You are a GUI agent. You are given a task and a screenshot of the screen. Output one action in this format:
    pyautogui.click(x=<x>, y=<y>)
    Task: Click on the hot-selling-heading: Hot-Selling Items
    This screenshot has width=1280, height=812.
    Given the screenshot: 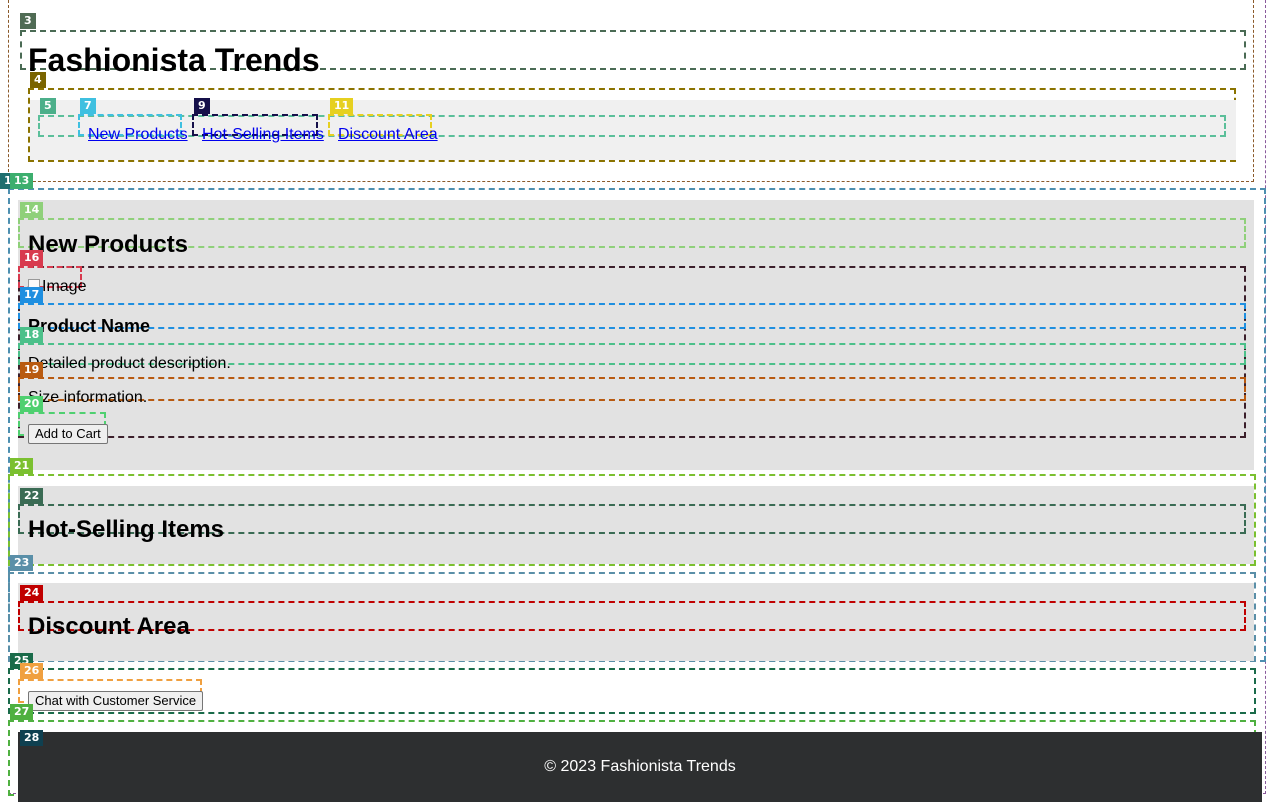 What is the action you would take?
    pyautogui.click(x=126, y=529)
    